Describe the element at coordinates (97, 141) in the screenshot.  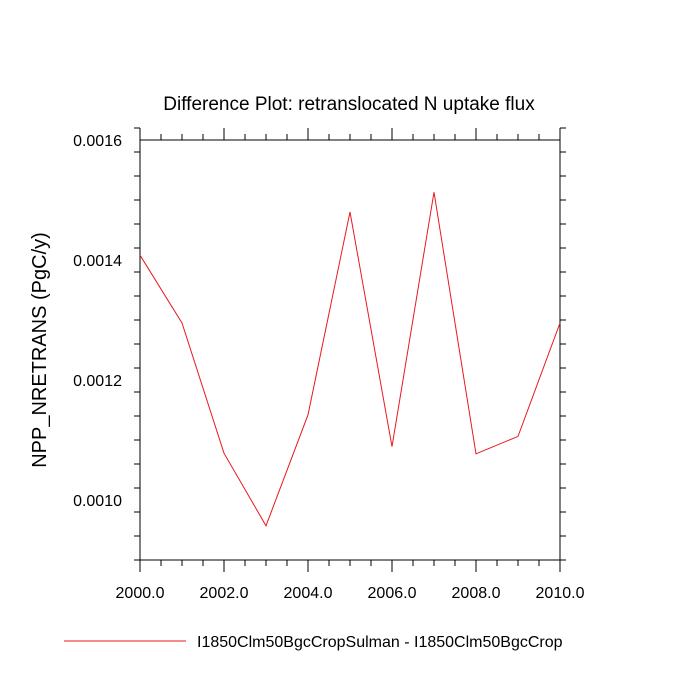
I see `y-tick-label: 0.0016` at that location.